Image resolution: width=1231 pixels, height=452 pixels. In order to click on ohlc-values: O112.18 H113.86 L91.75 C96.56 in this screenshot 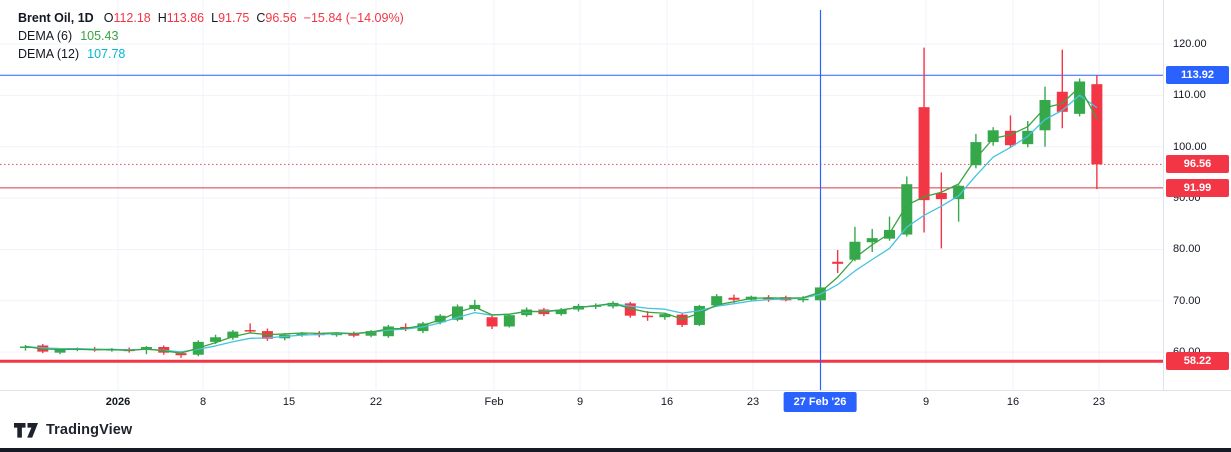, I will do `click(204, 18)`.